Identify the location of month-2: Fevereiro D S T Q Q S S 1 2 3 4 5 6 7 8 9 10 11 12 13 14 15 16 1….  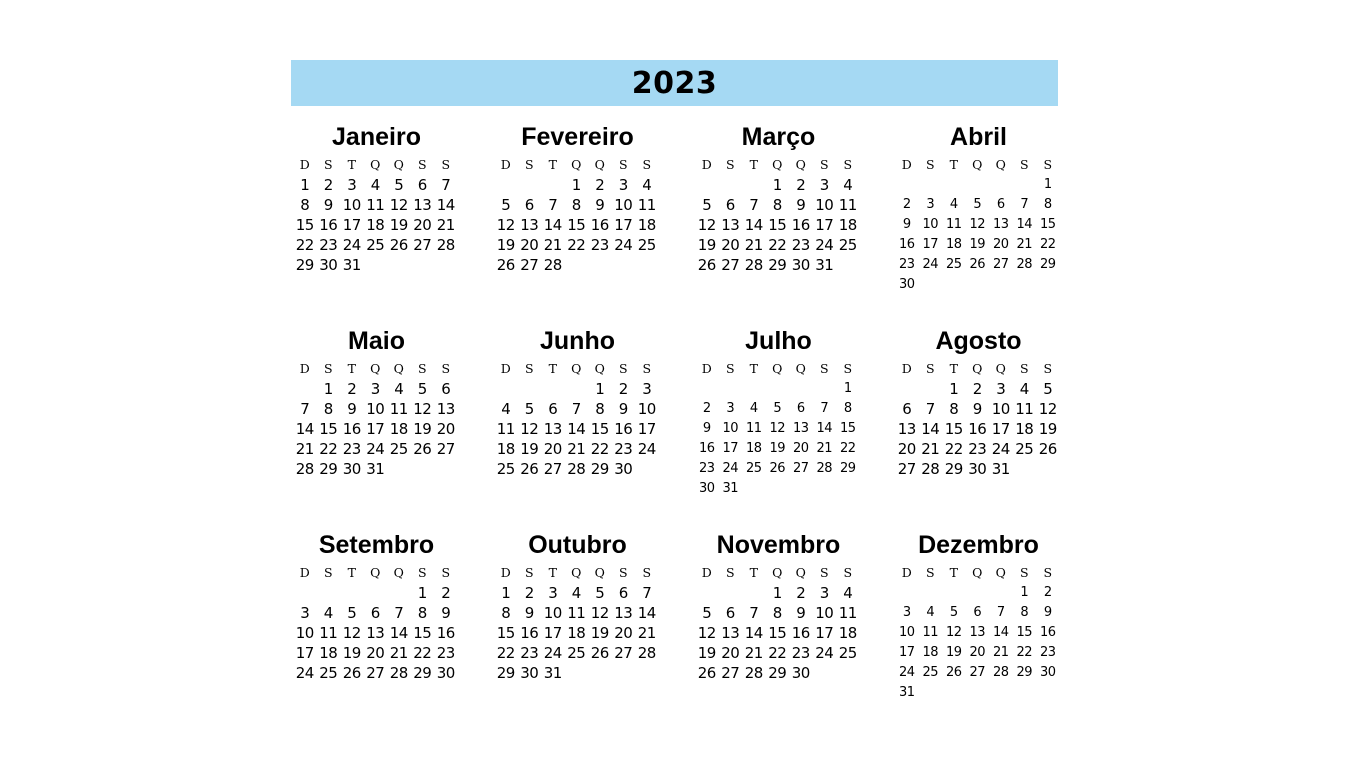
(577, 197).